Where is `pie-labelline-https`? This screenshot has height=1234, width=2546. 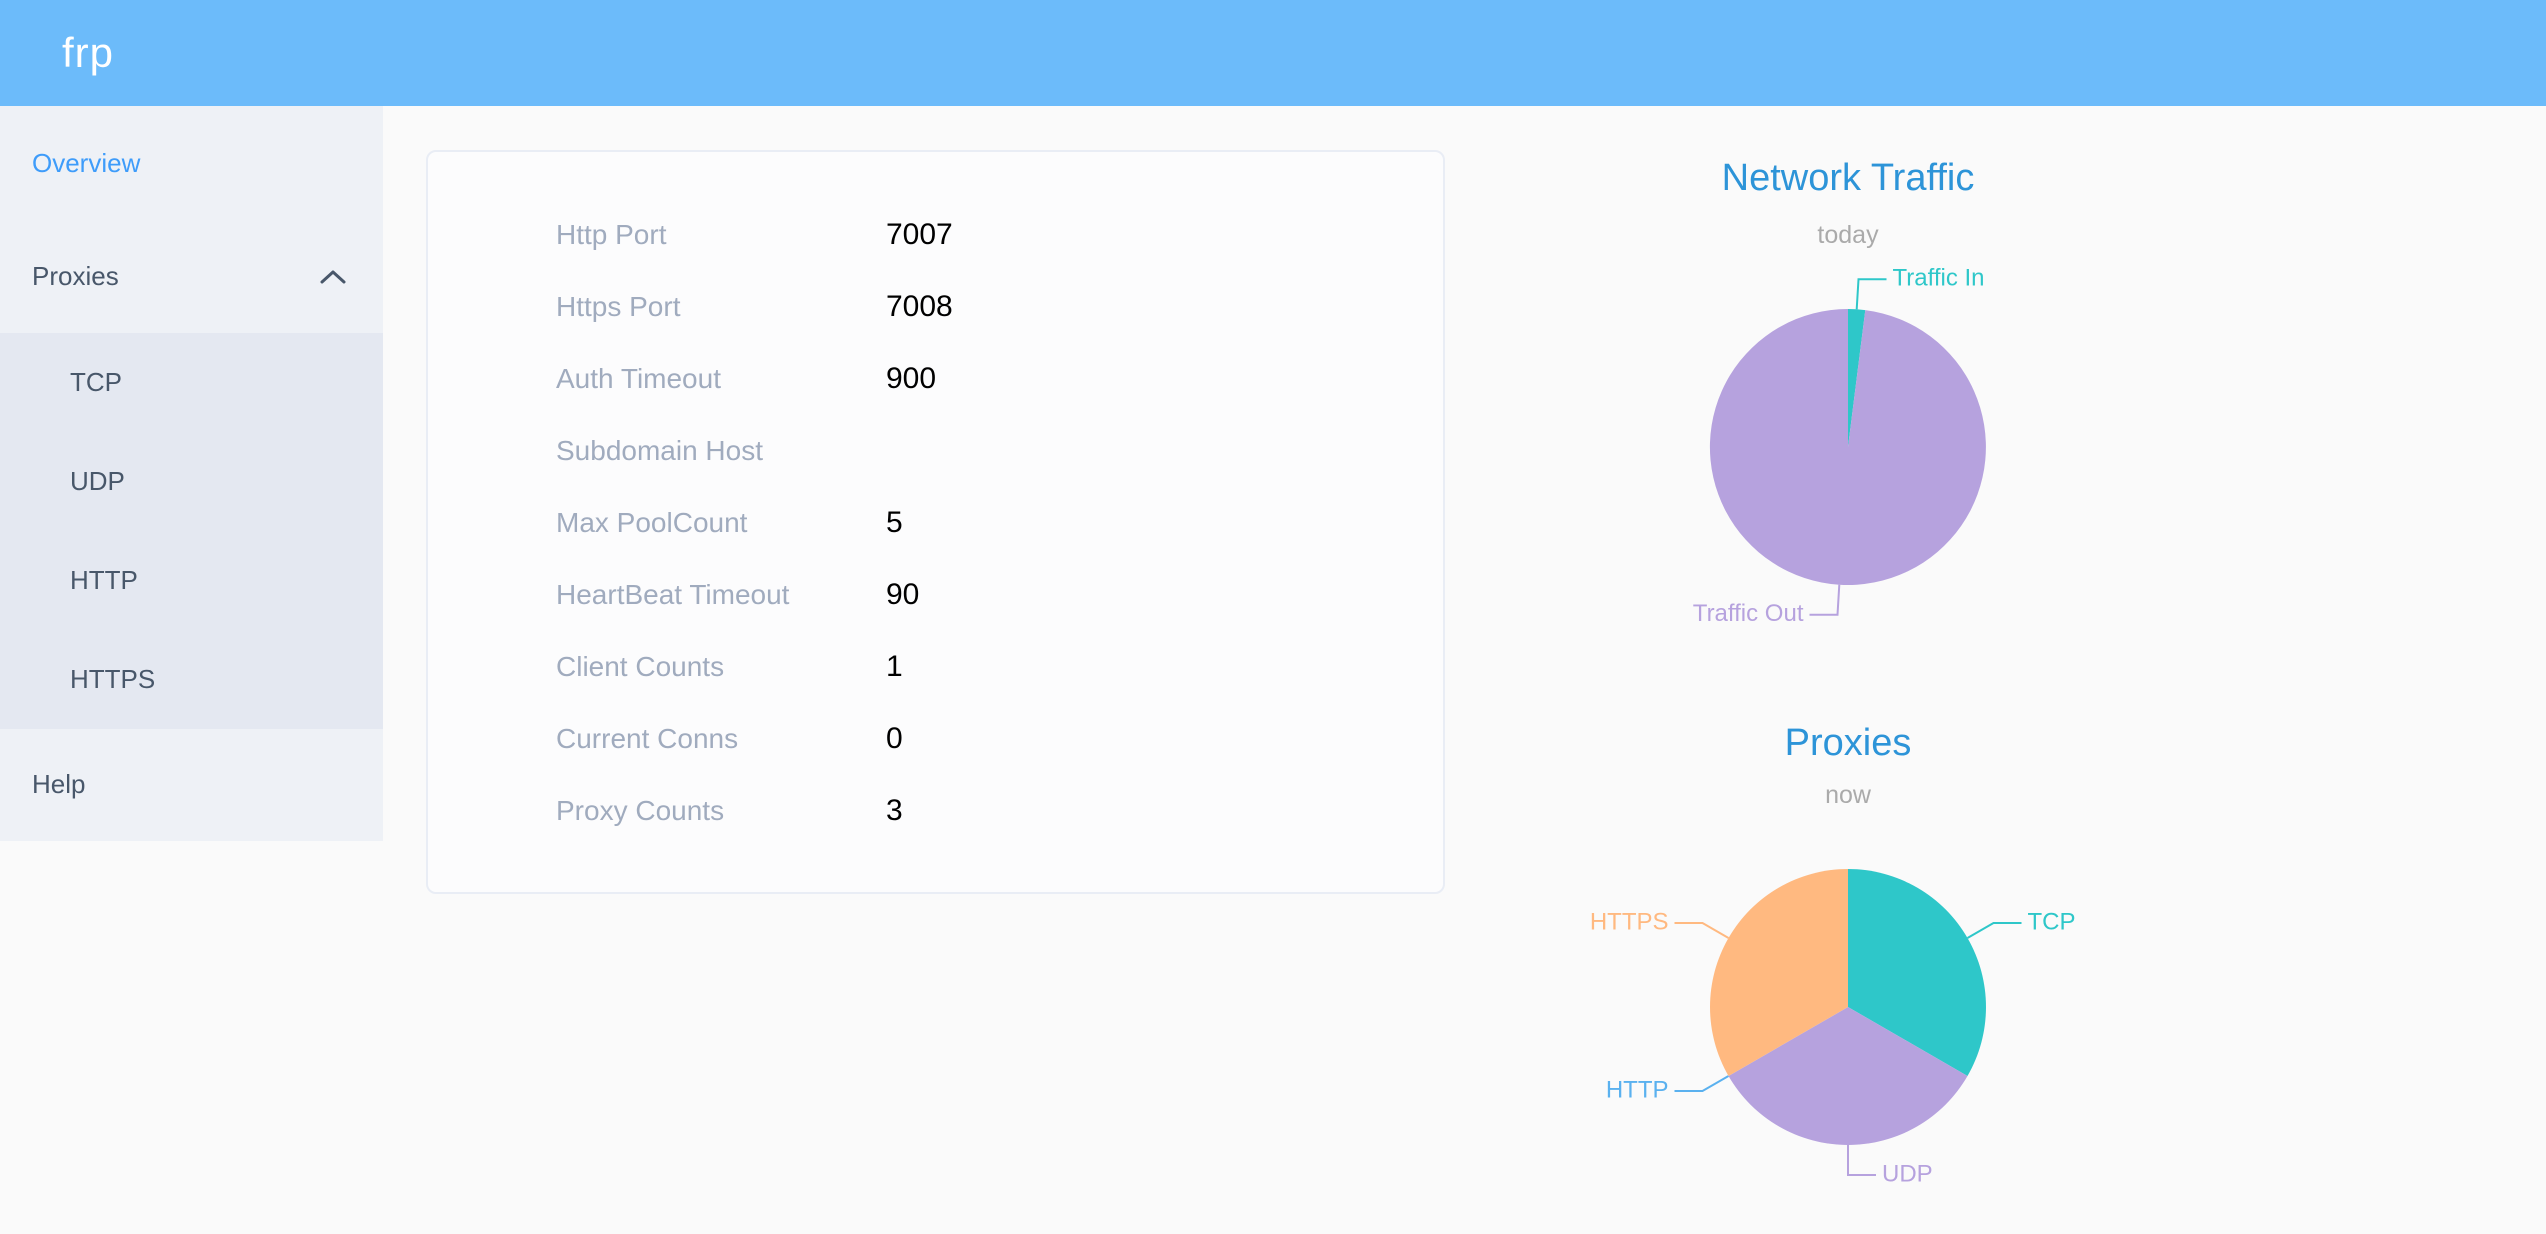
pie-labelline-https is located at coordinates (1701, 930).